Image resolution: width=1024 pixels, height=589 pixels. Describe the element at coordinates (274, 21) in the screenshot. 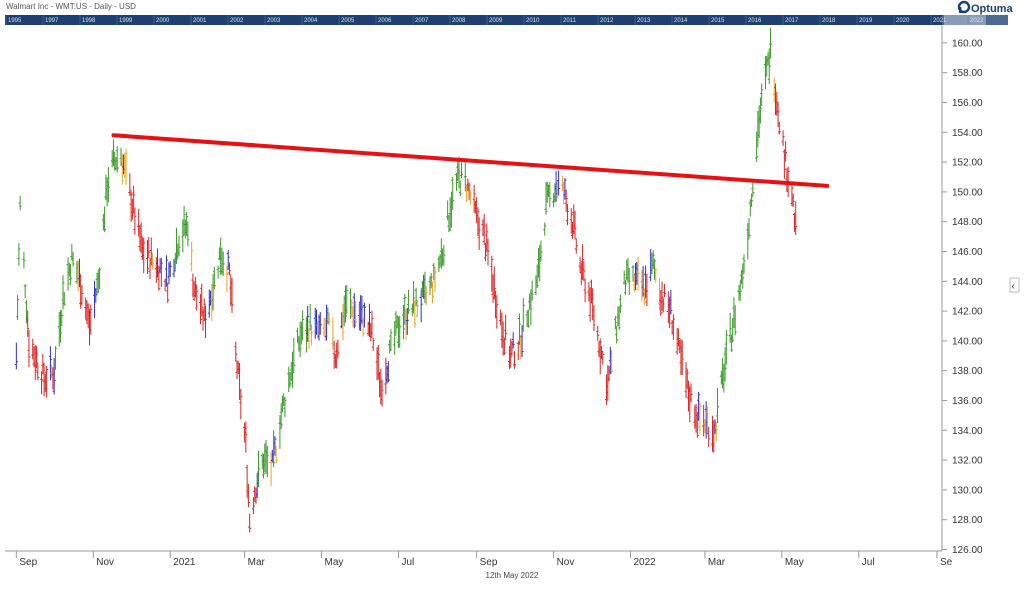

I see `overview-year-label: 2003` at that location.